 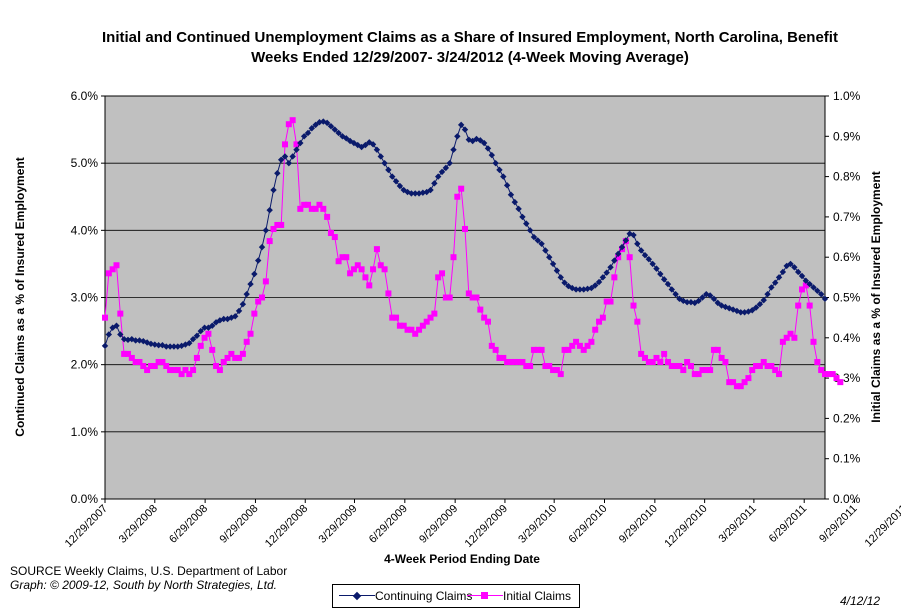 What do you see at coordinates (138, 524) in the screenshot?
I see `x-tick-label: 3/29/2008` at bounding box center [138, 524].